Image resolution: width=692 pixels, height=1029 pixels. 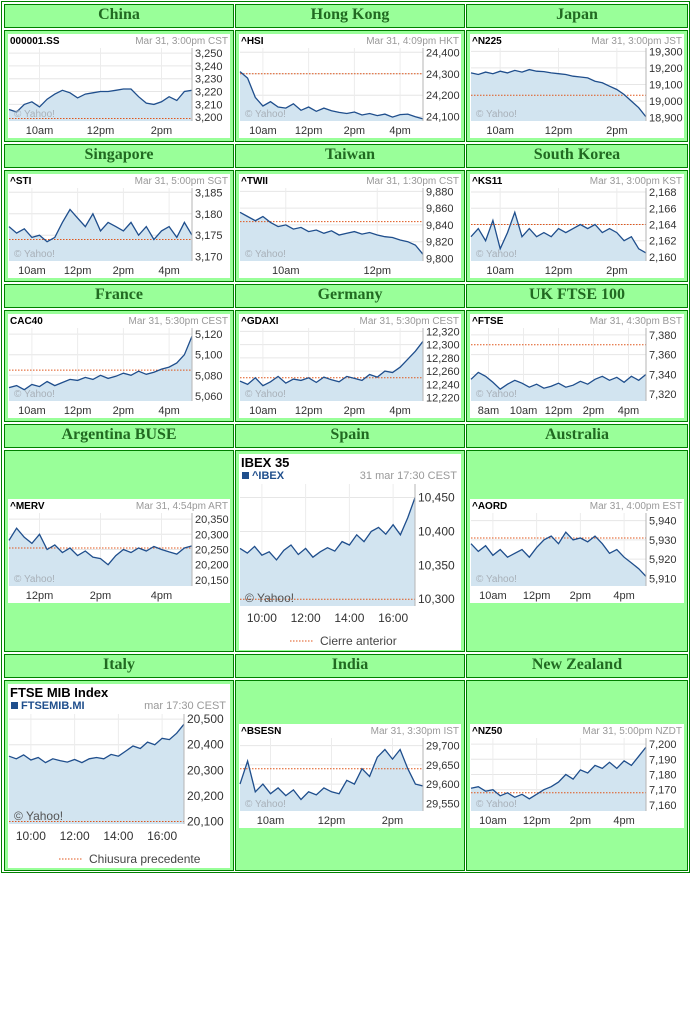 What do you see at coordinates (663, 579) in the screenshot?
I see `y-tick-label: 5,910` at bounding box center [663, 579].